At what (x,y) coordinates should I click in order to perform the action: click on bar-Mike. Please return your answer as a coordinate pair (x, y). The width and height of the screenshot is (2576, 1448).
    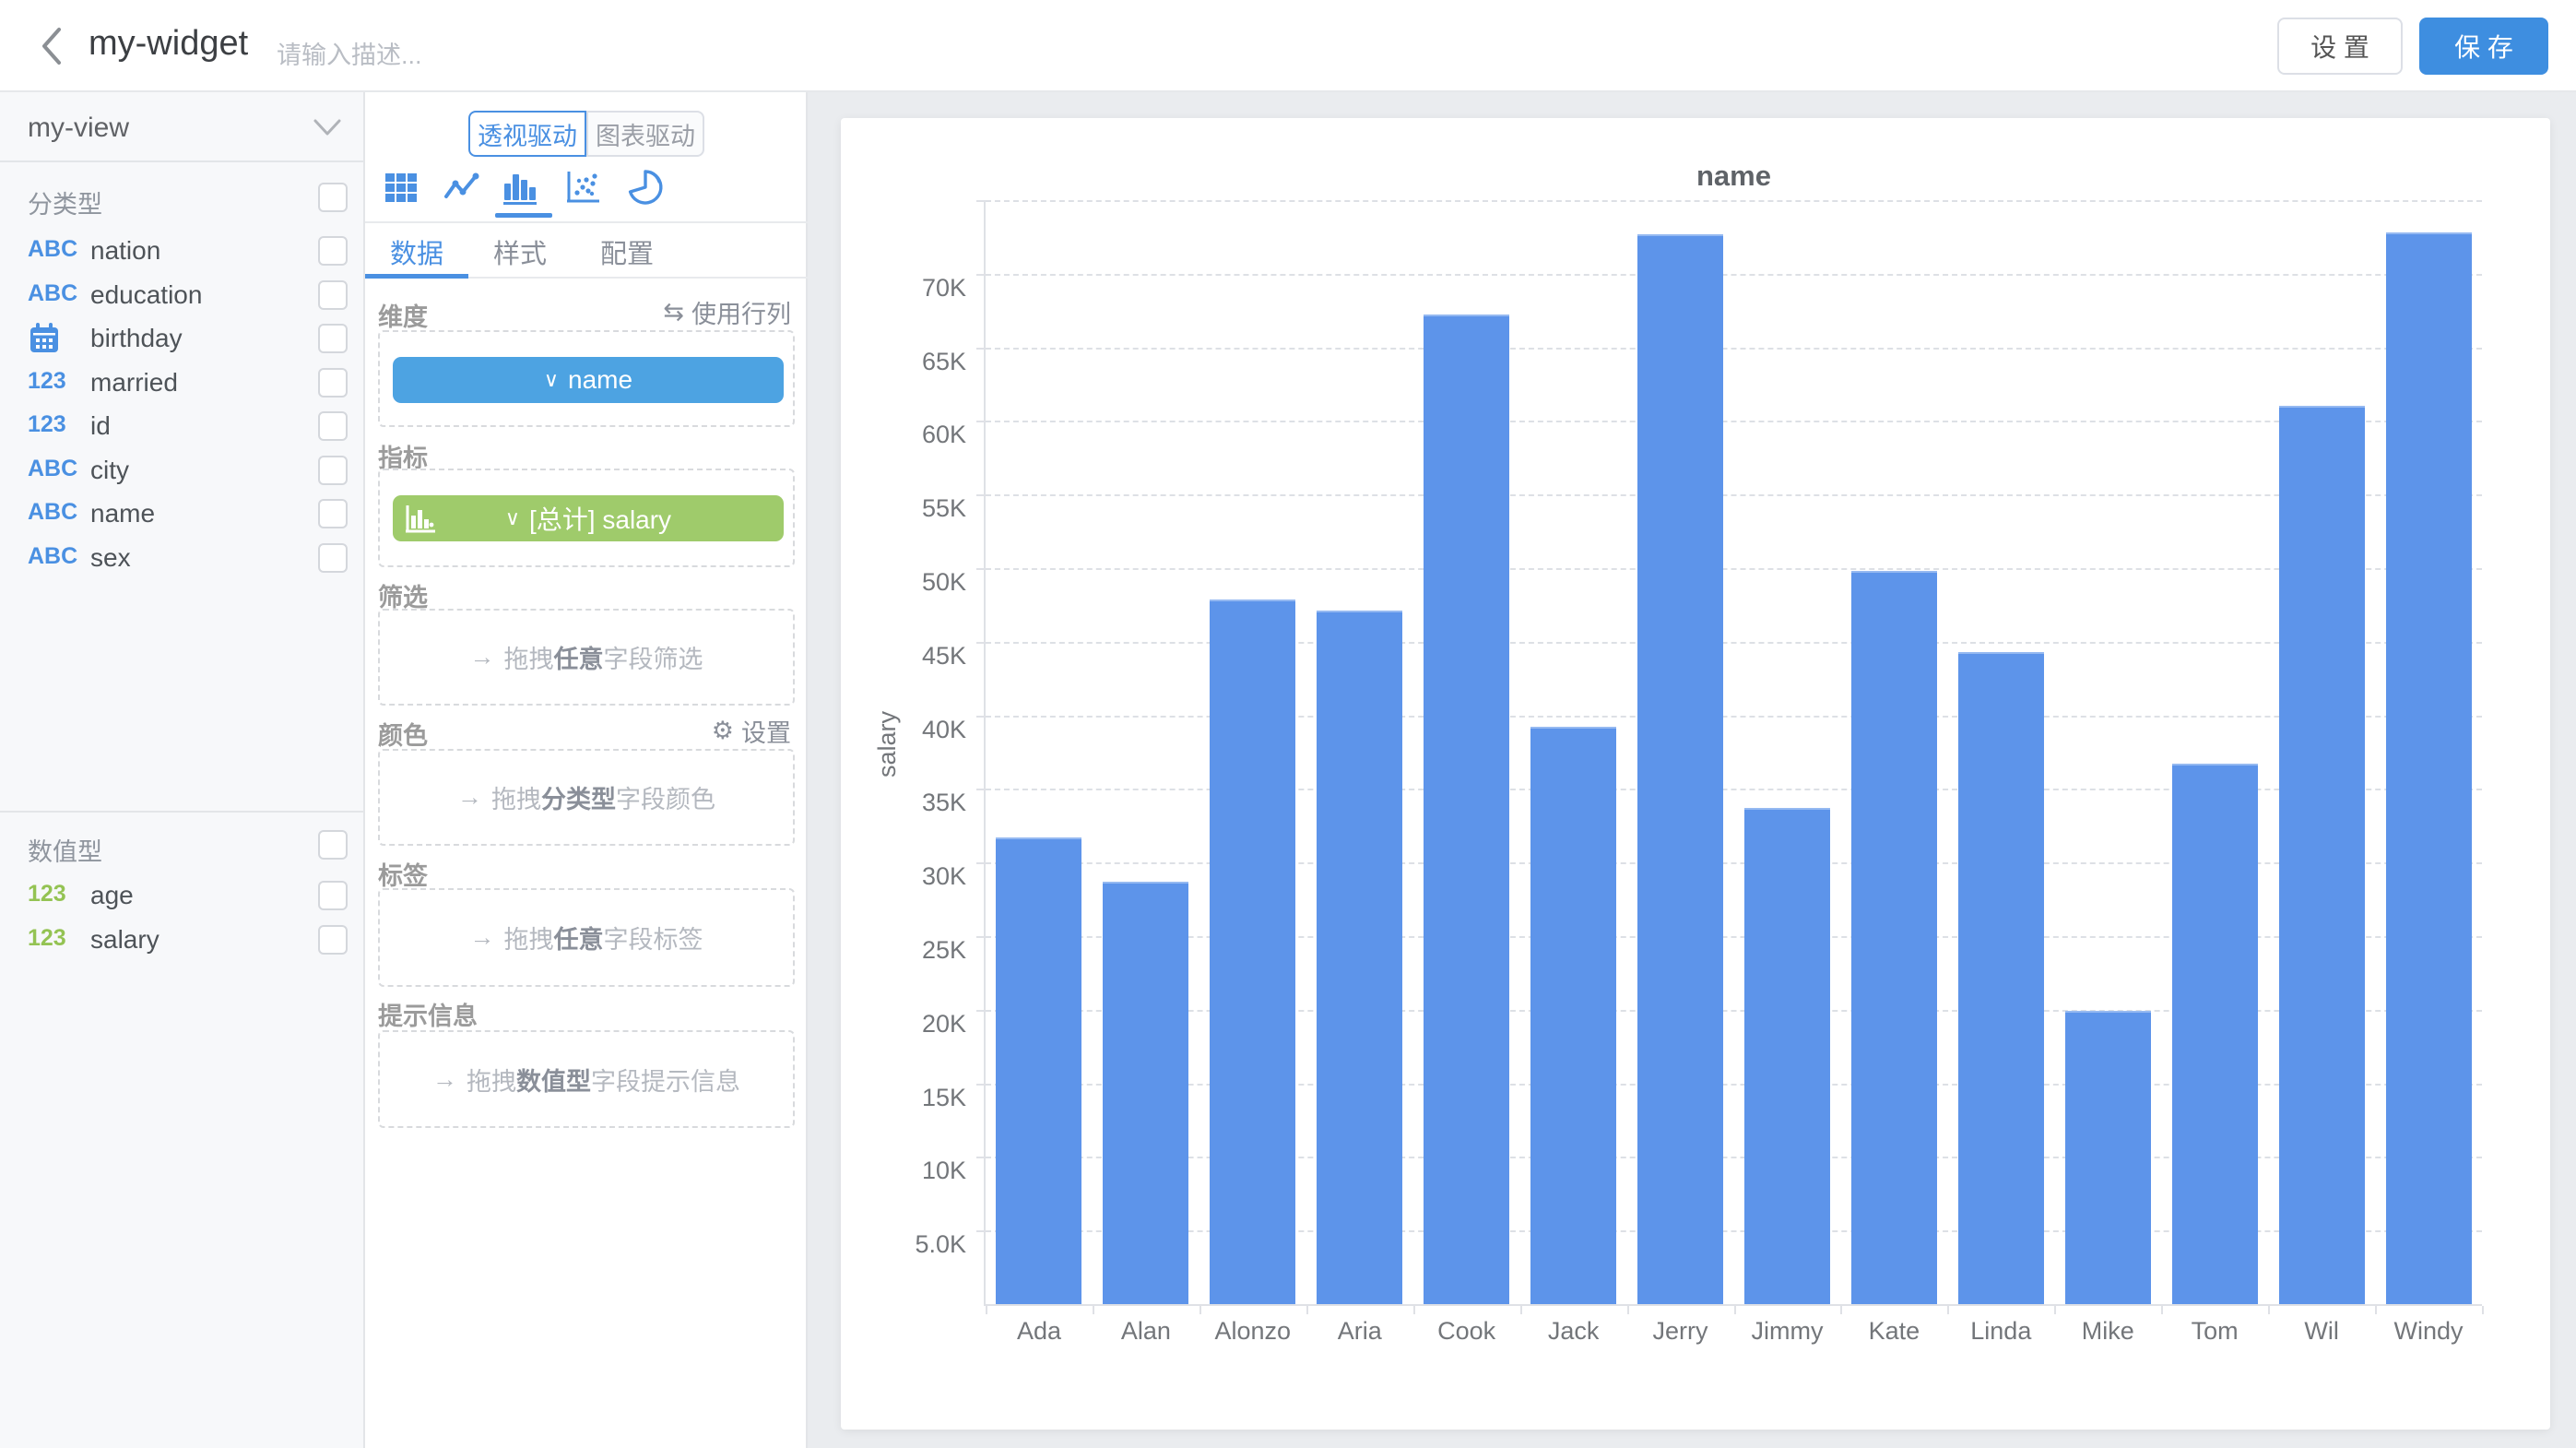
    Looking at the image, I should click on (2107, 1157).